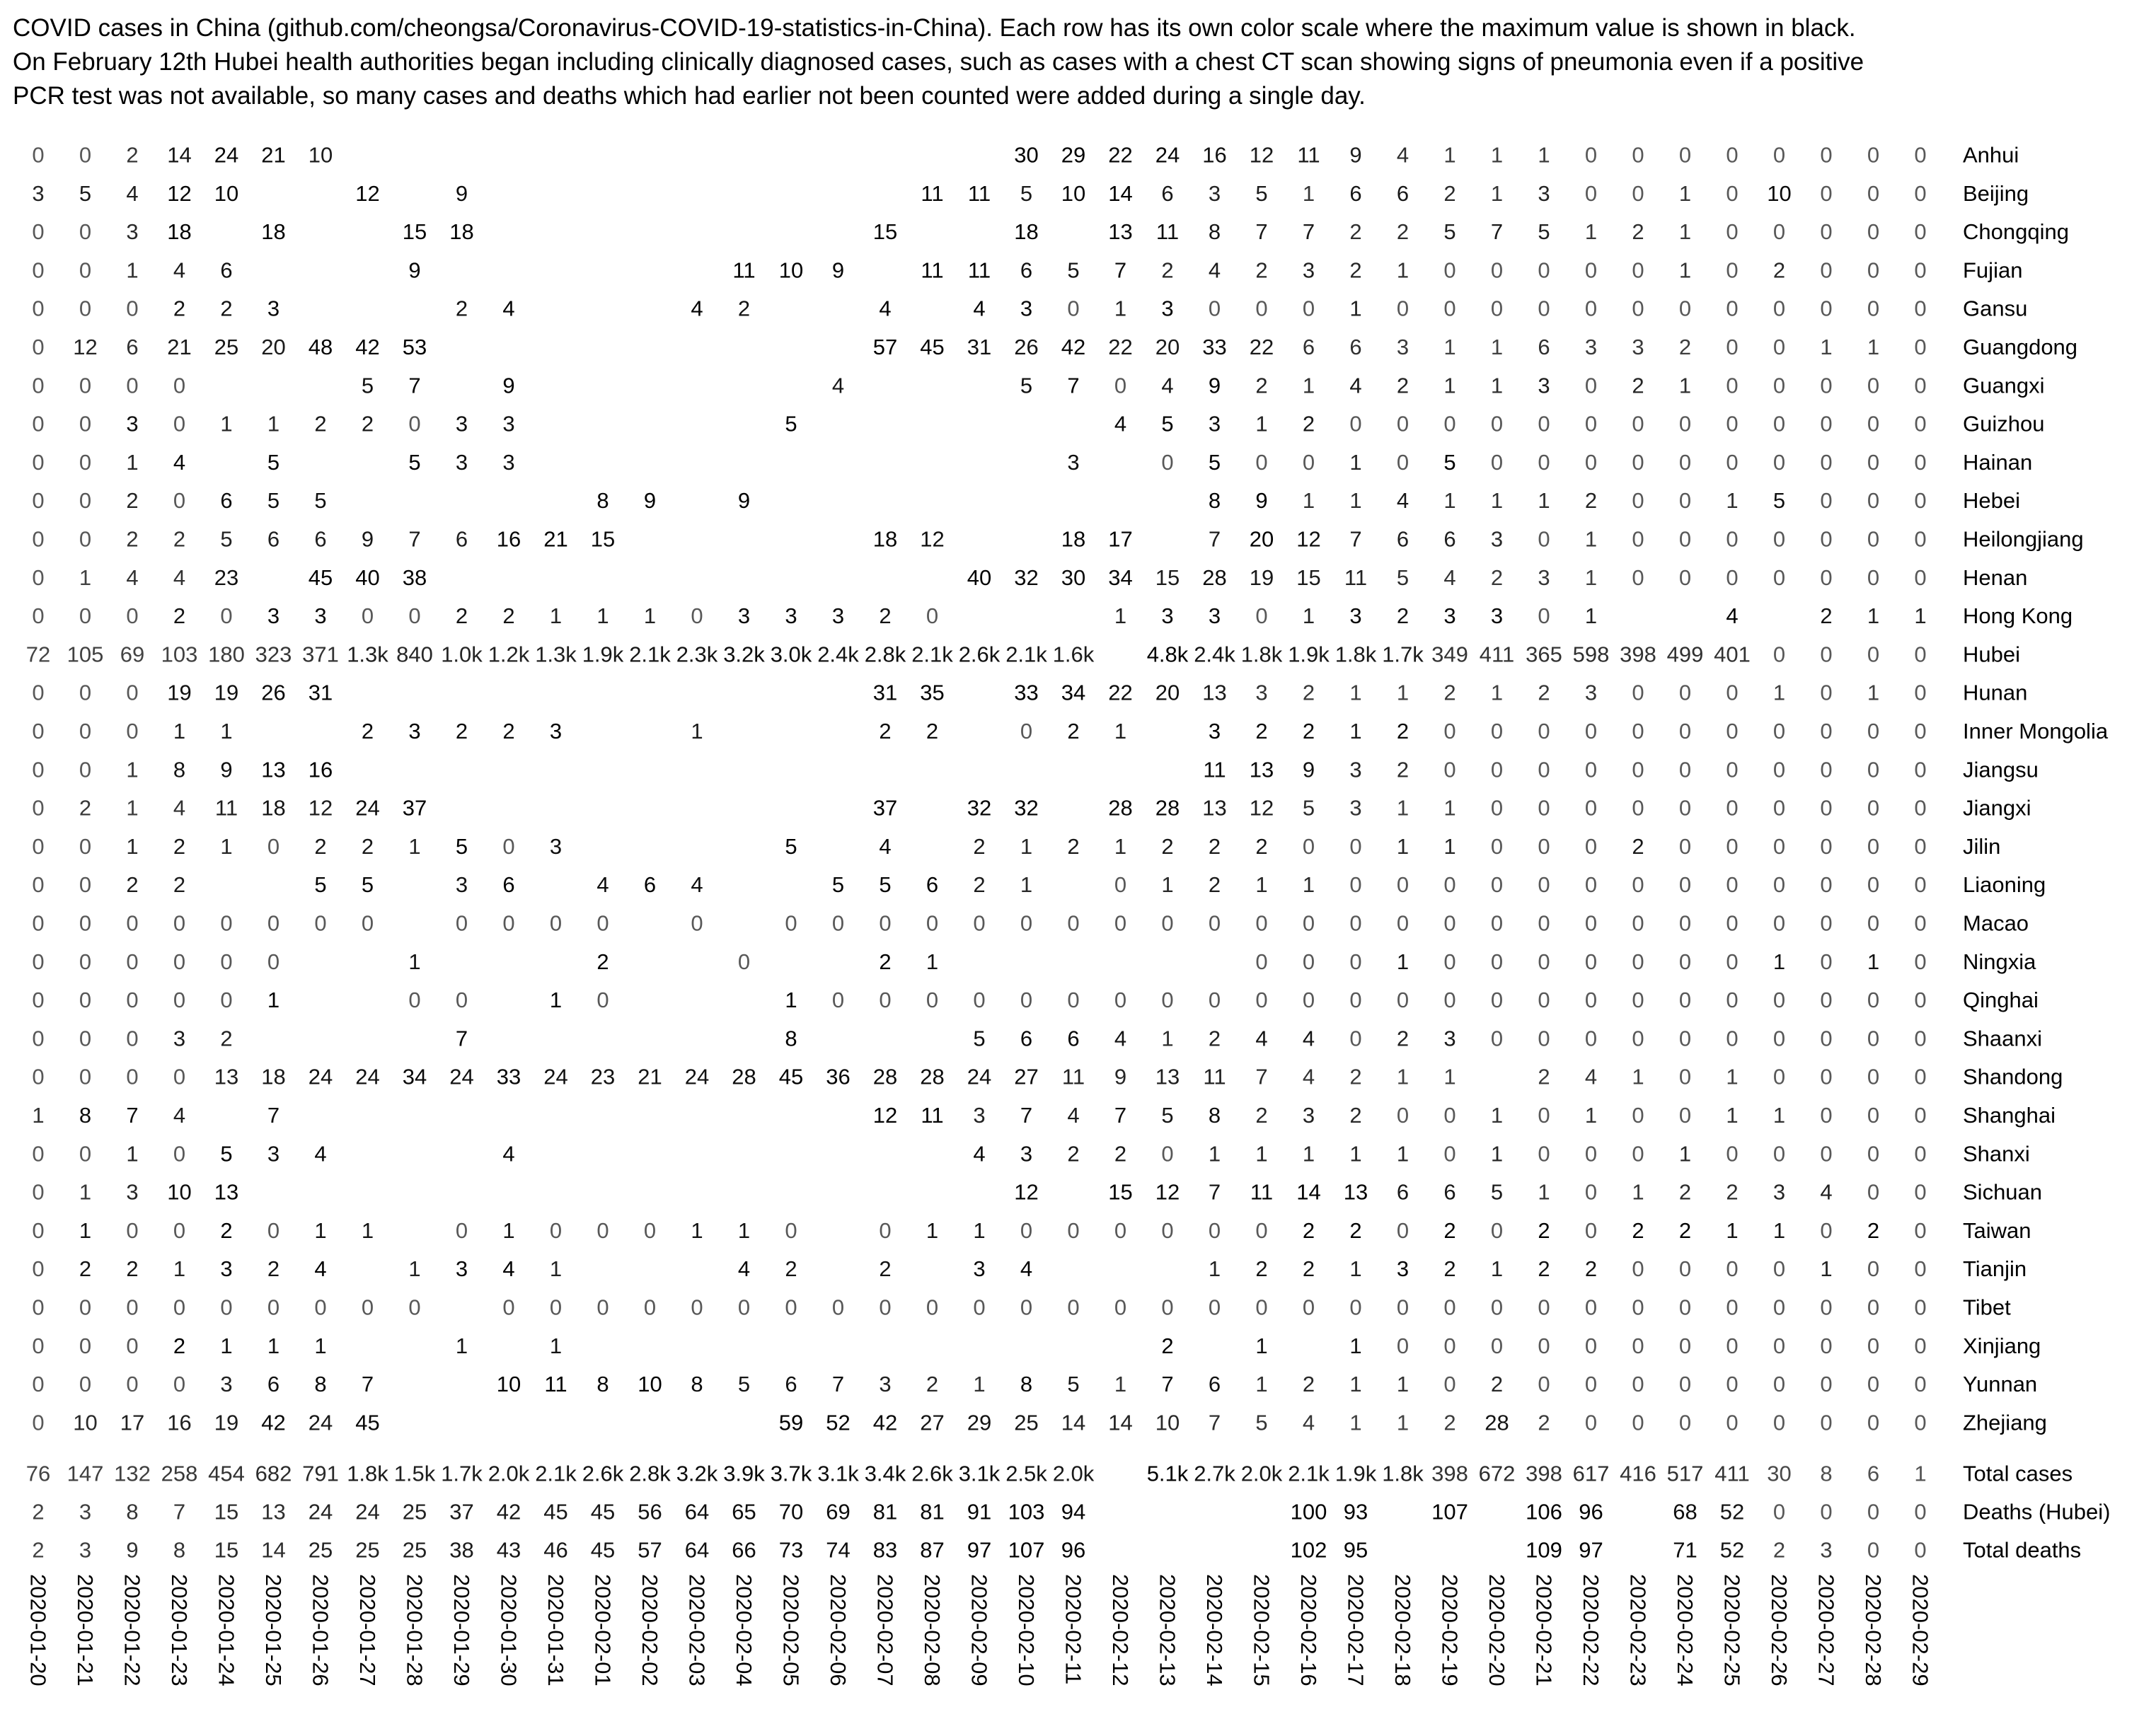  Describe the element at coordinates (1544, 1512) in the screenshot. I see `summary-cell: 106` at that location.